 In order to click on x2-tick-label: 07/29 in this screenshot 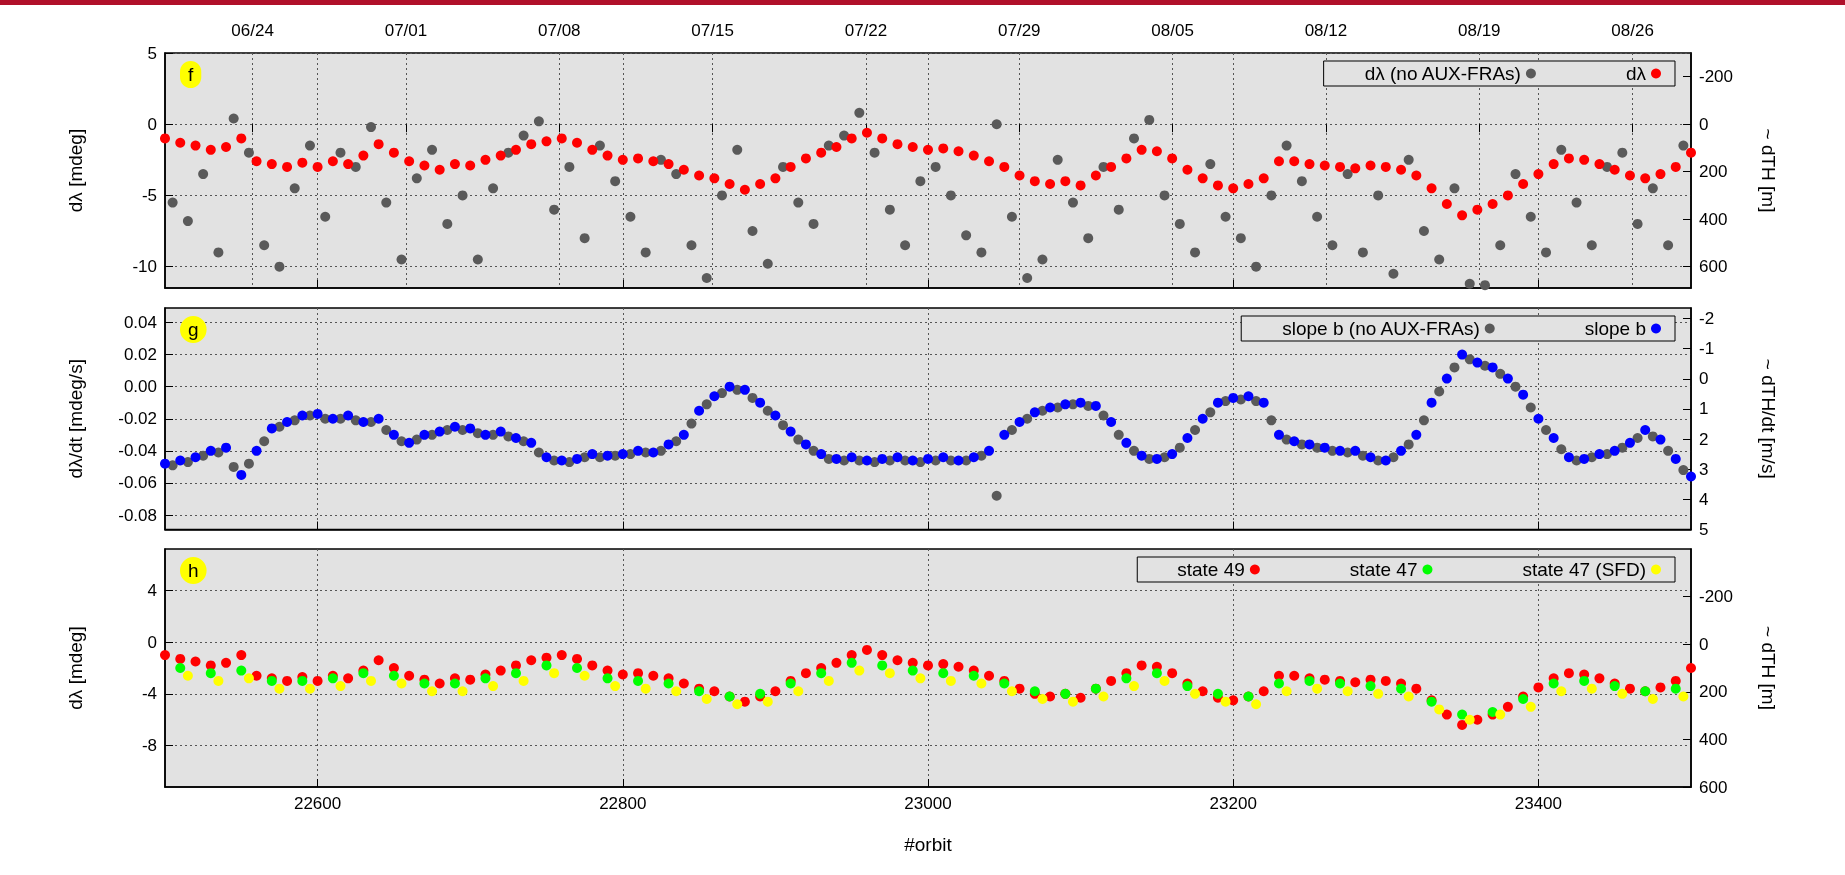, I will do `click(1019, 30)`.